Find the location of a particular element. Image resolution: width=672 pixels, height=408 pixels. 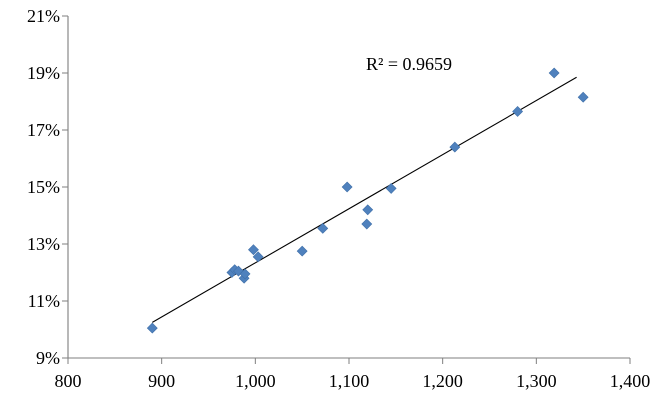

labels-layer: R² = 0.9659 is located at coordinates (409, 64).